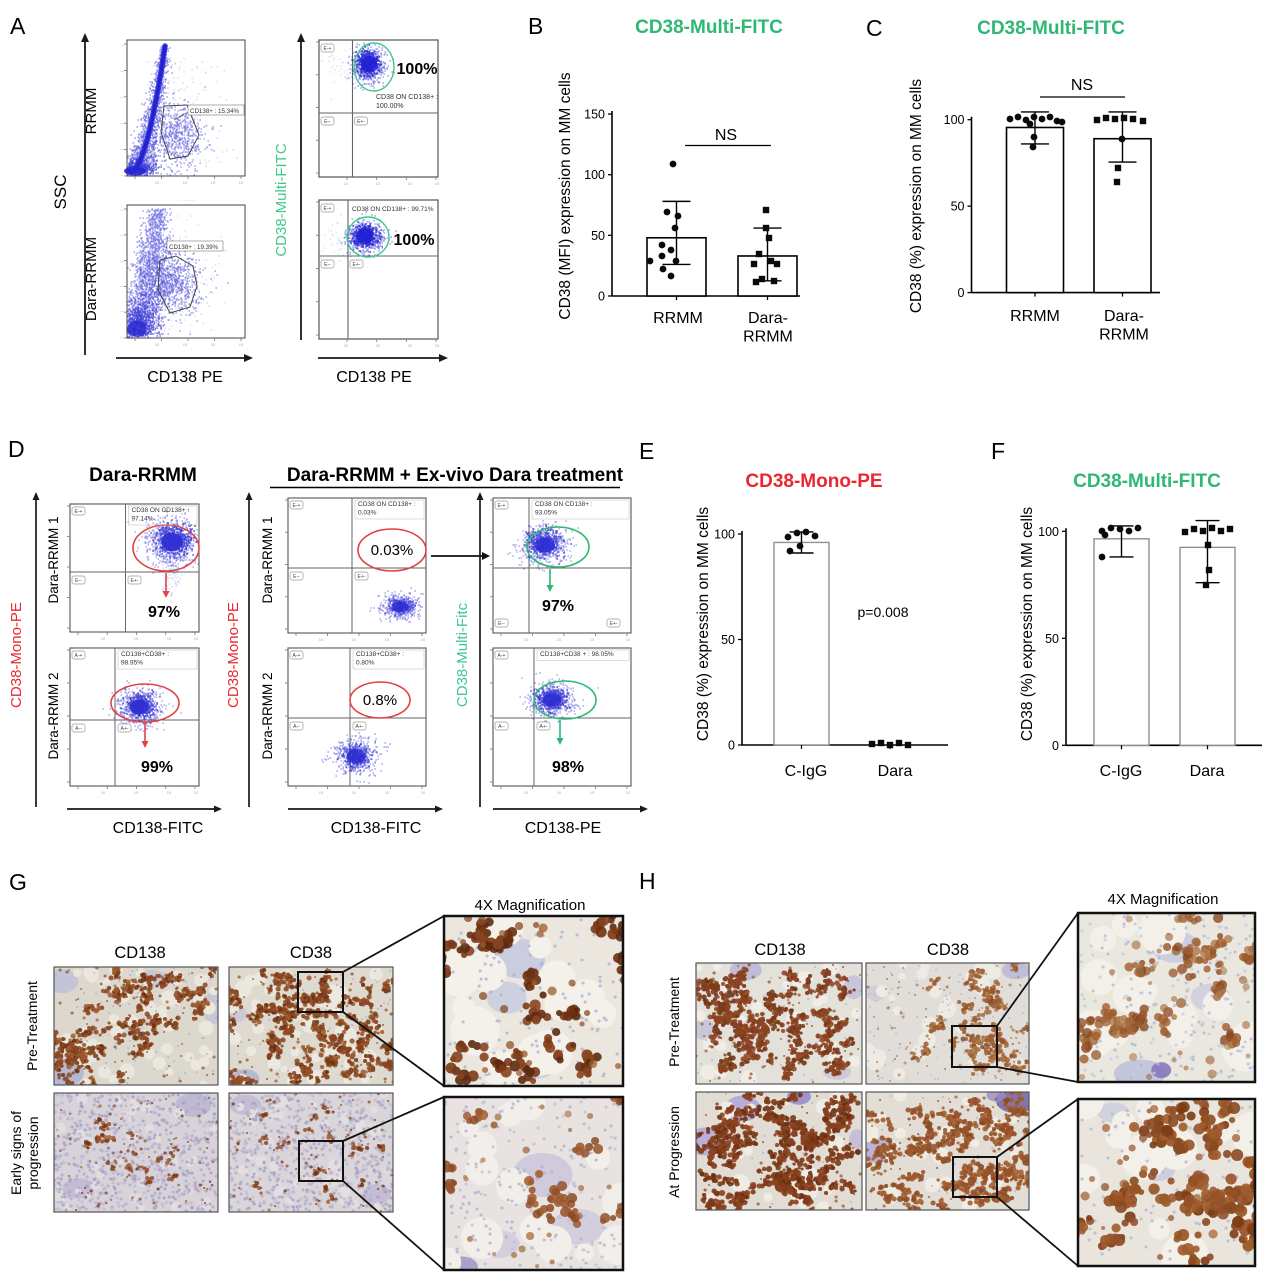 The height and width of the screenshot is (1285, 1271). I want to click on svg-text: 150, so click(594, 115).